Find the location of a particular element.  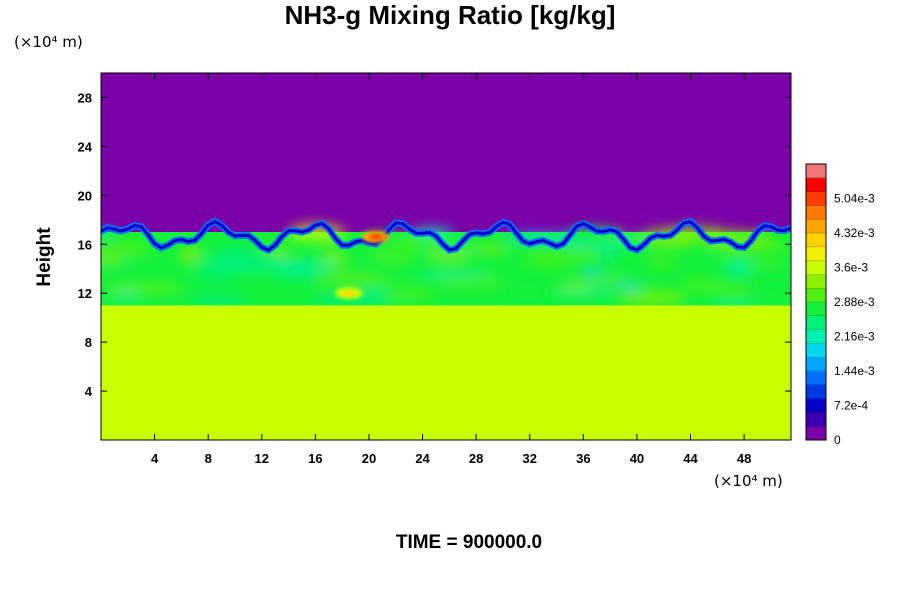

y-tick-label: 28 is located at coordinates (85, 97).